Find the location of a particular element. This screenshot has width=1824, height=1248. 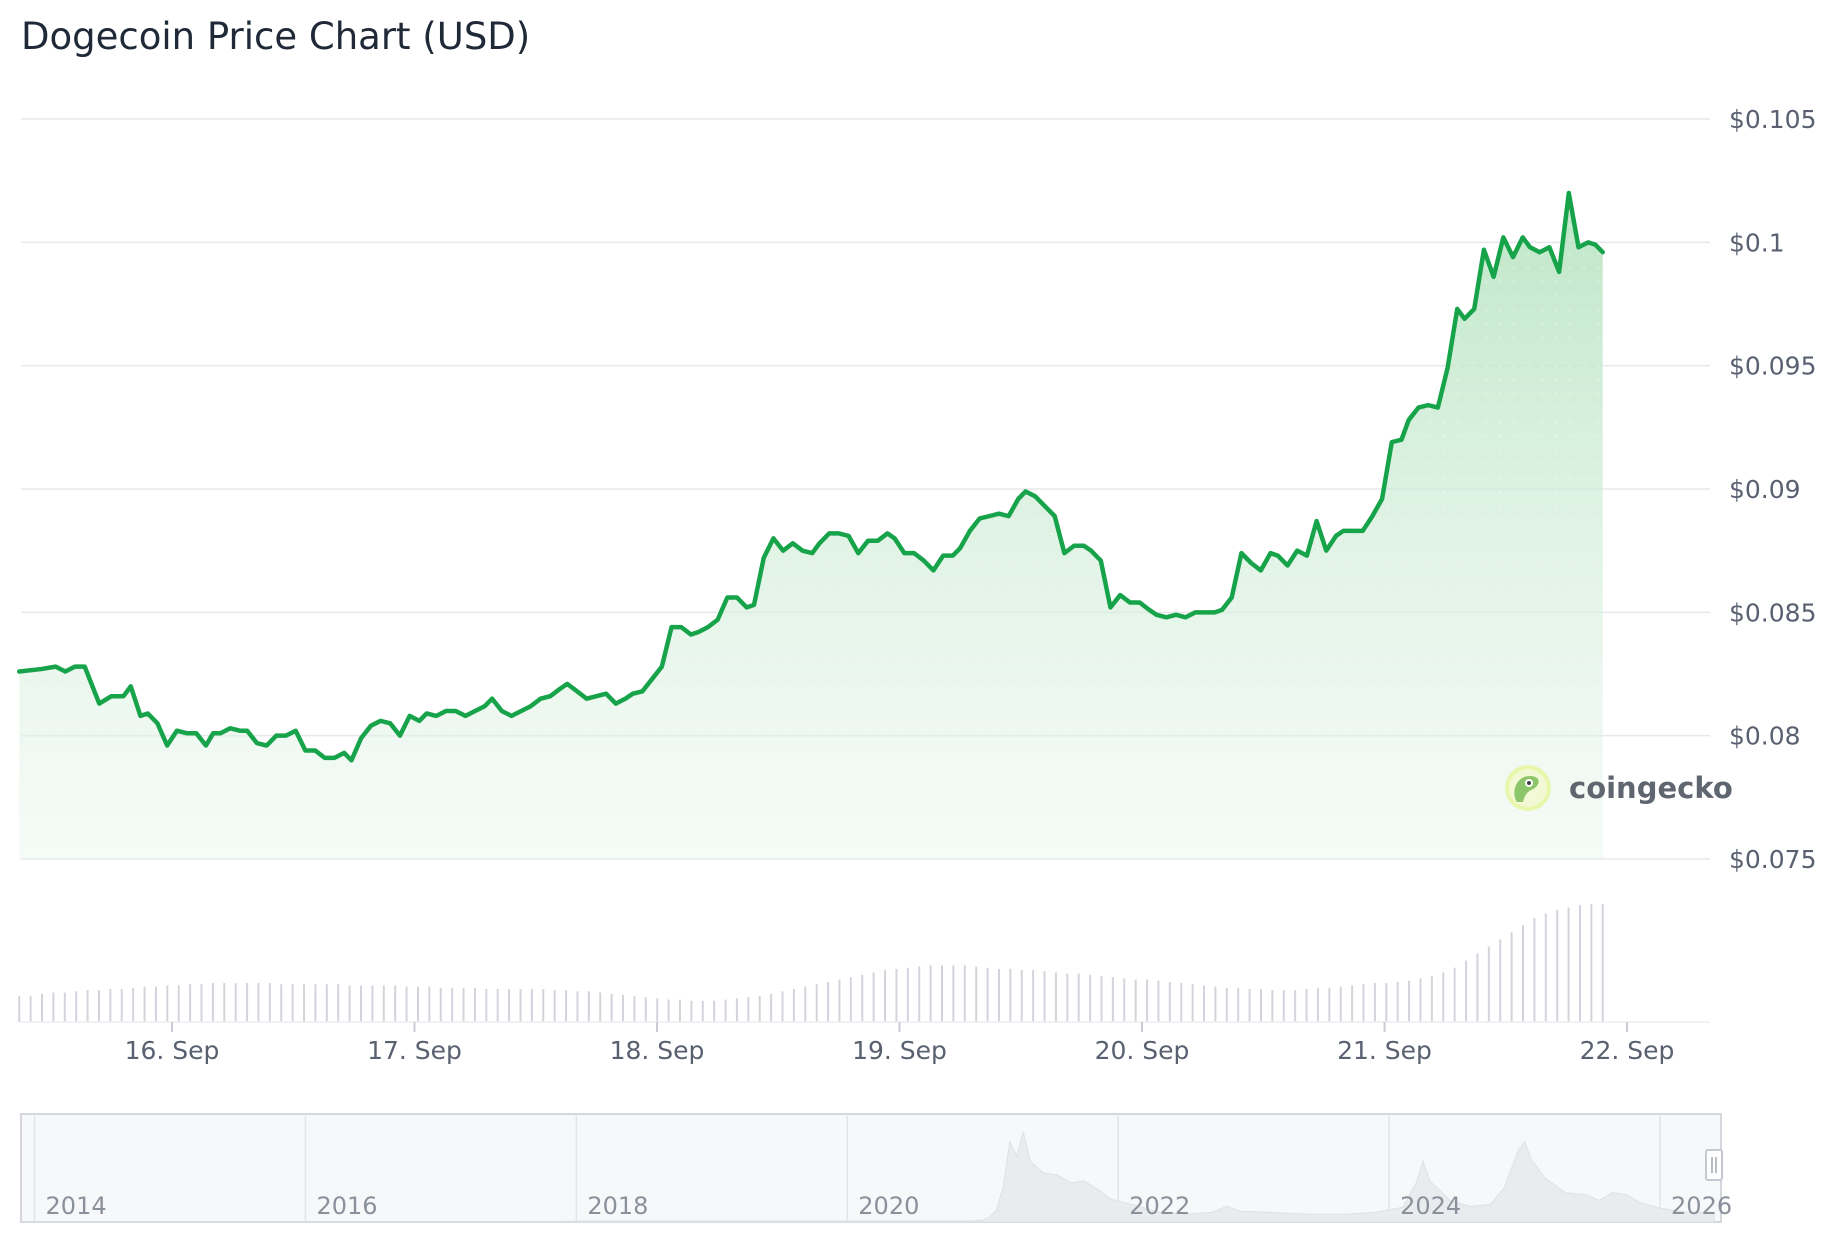

navigator-year-labels: 2014 2016 2018 2020 2022 2024 2026 is located at coordinates (889, 1206).